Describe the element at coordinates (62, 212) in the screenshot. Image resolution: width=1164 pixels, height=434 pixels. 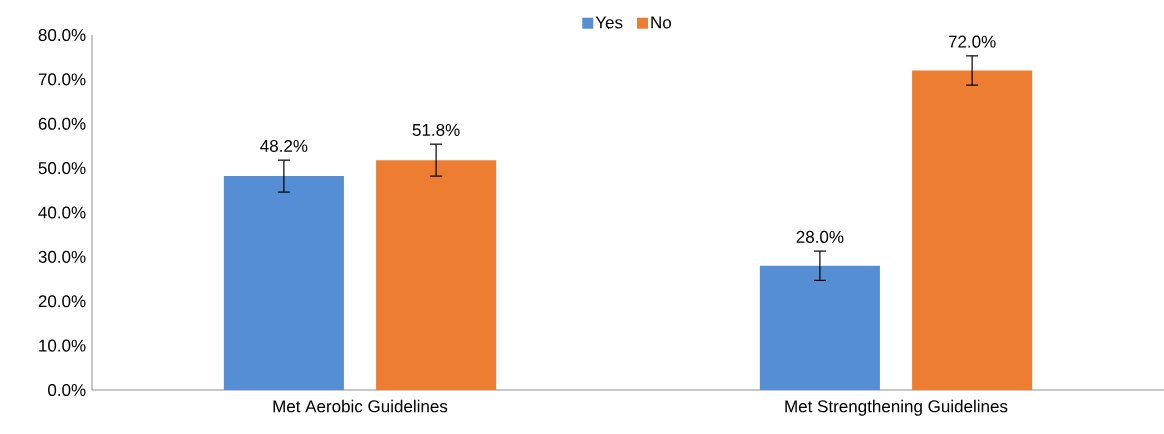
I see `y-tick-label: 40.0%` at that location.